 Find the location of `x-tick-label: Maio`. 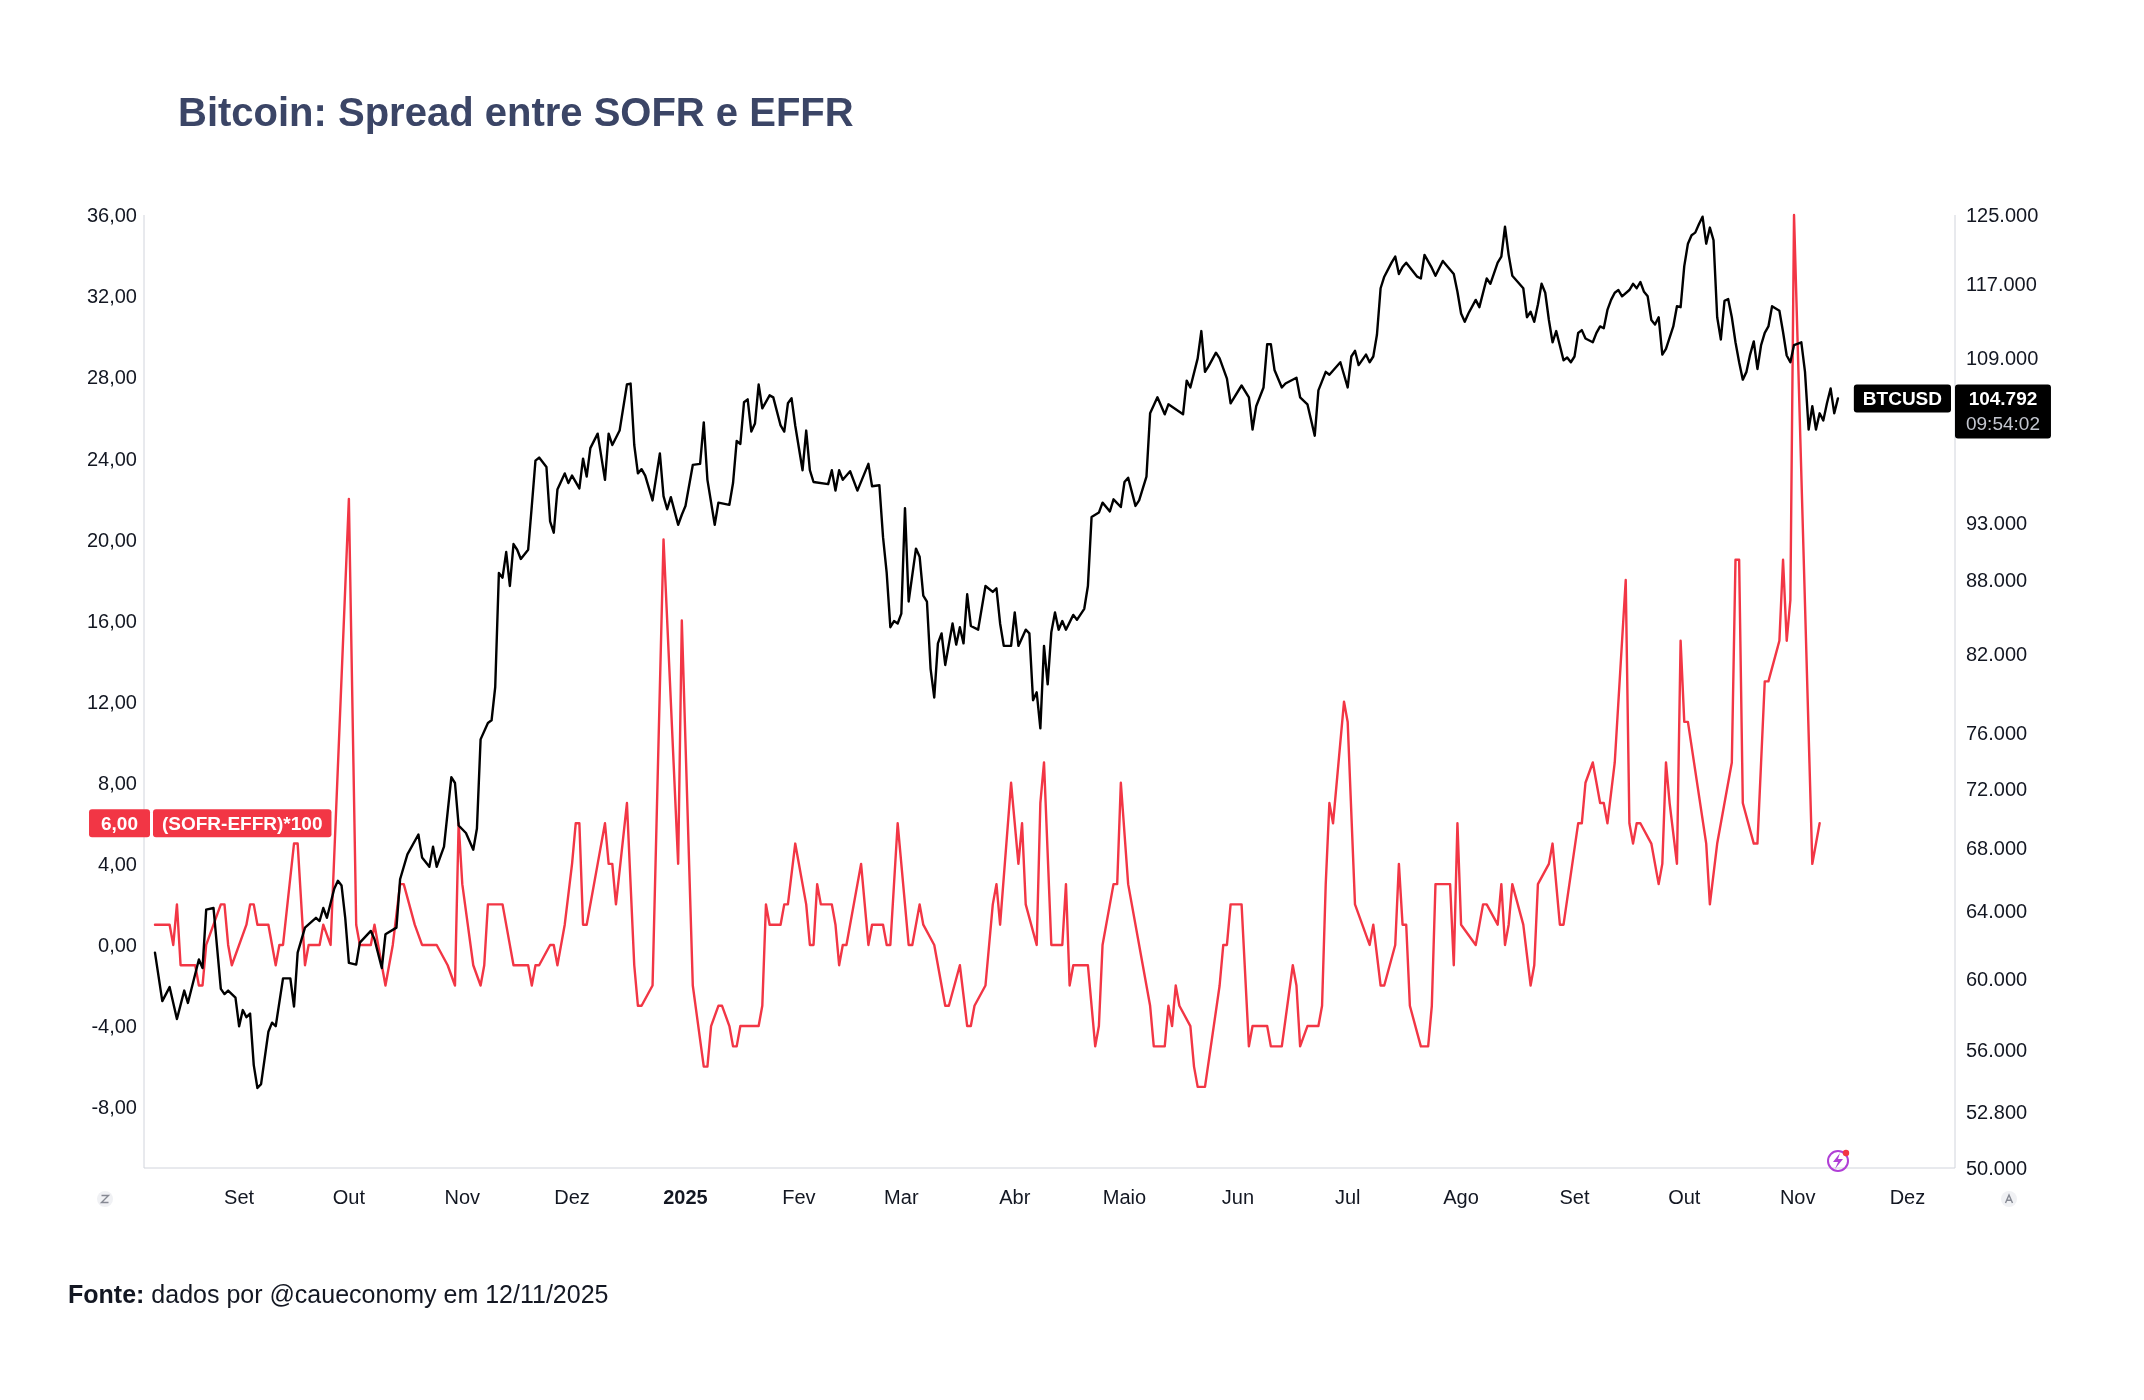

x-tick-label: Maio is located at coordinates (1124, 1197).